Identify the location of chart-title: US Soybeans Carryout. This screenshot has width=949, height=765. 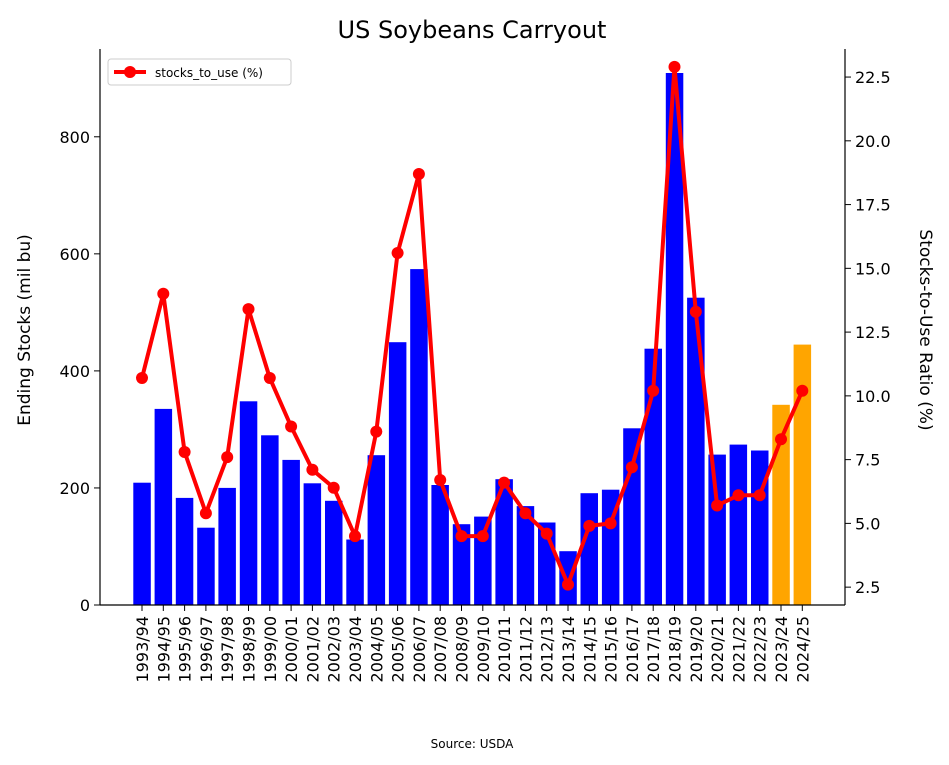
(472, 30).